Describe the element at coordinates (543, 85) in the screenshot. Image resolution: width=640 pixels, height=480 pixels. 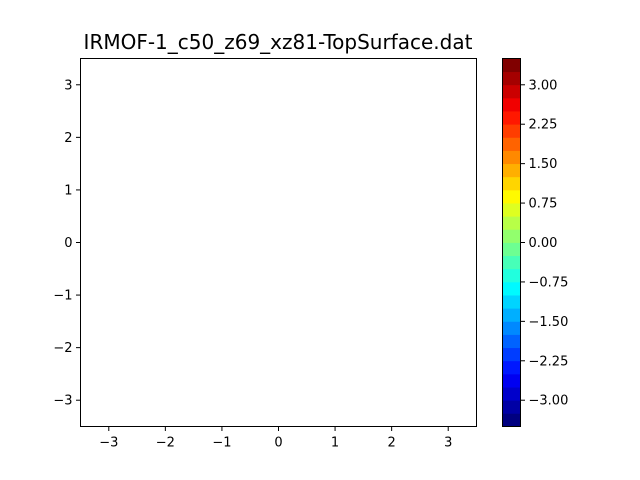
I see `colorbar-tick-label: 3.00` at that location.